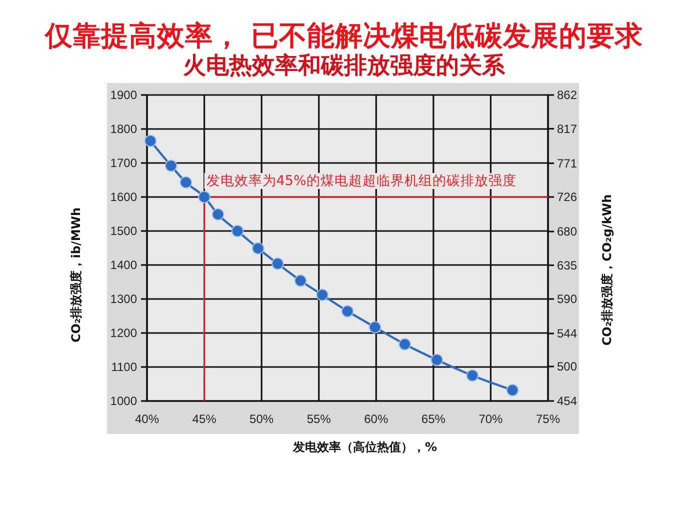 The height and width of the screenshot is (514, 688). I want to click on y2-tick-label: 635, so click(567, 265).